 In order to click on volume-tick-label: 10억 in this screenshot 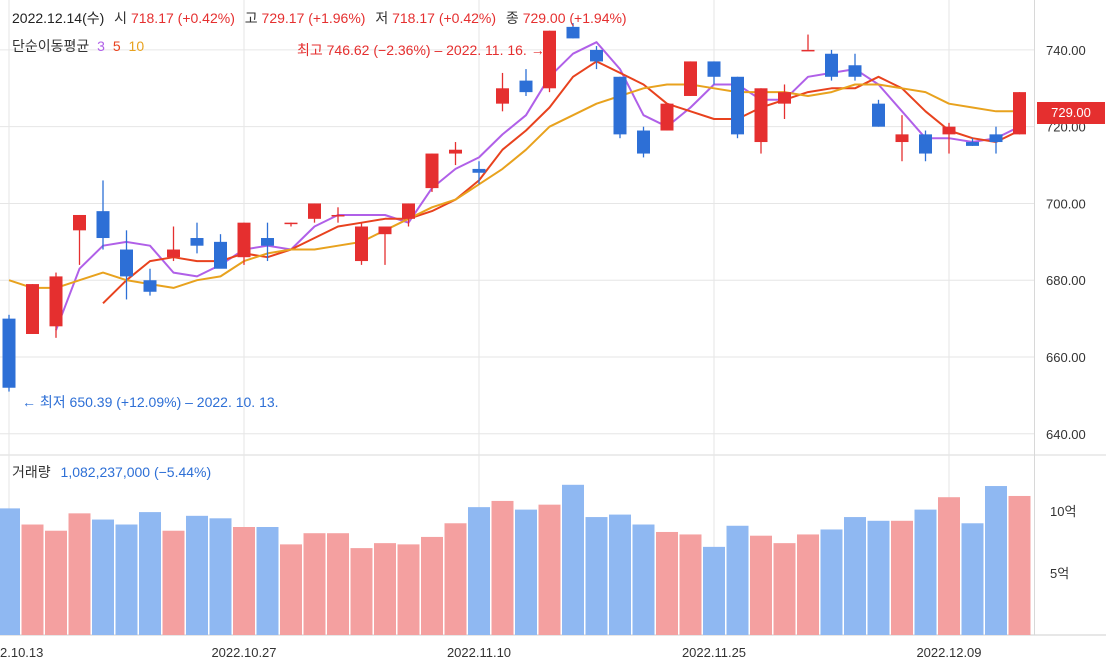, I will do `click(1063, 511)`.